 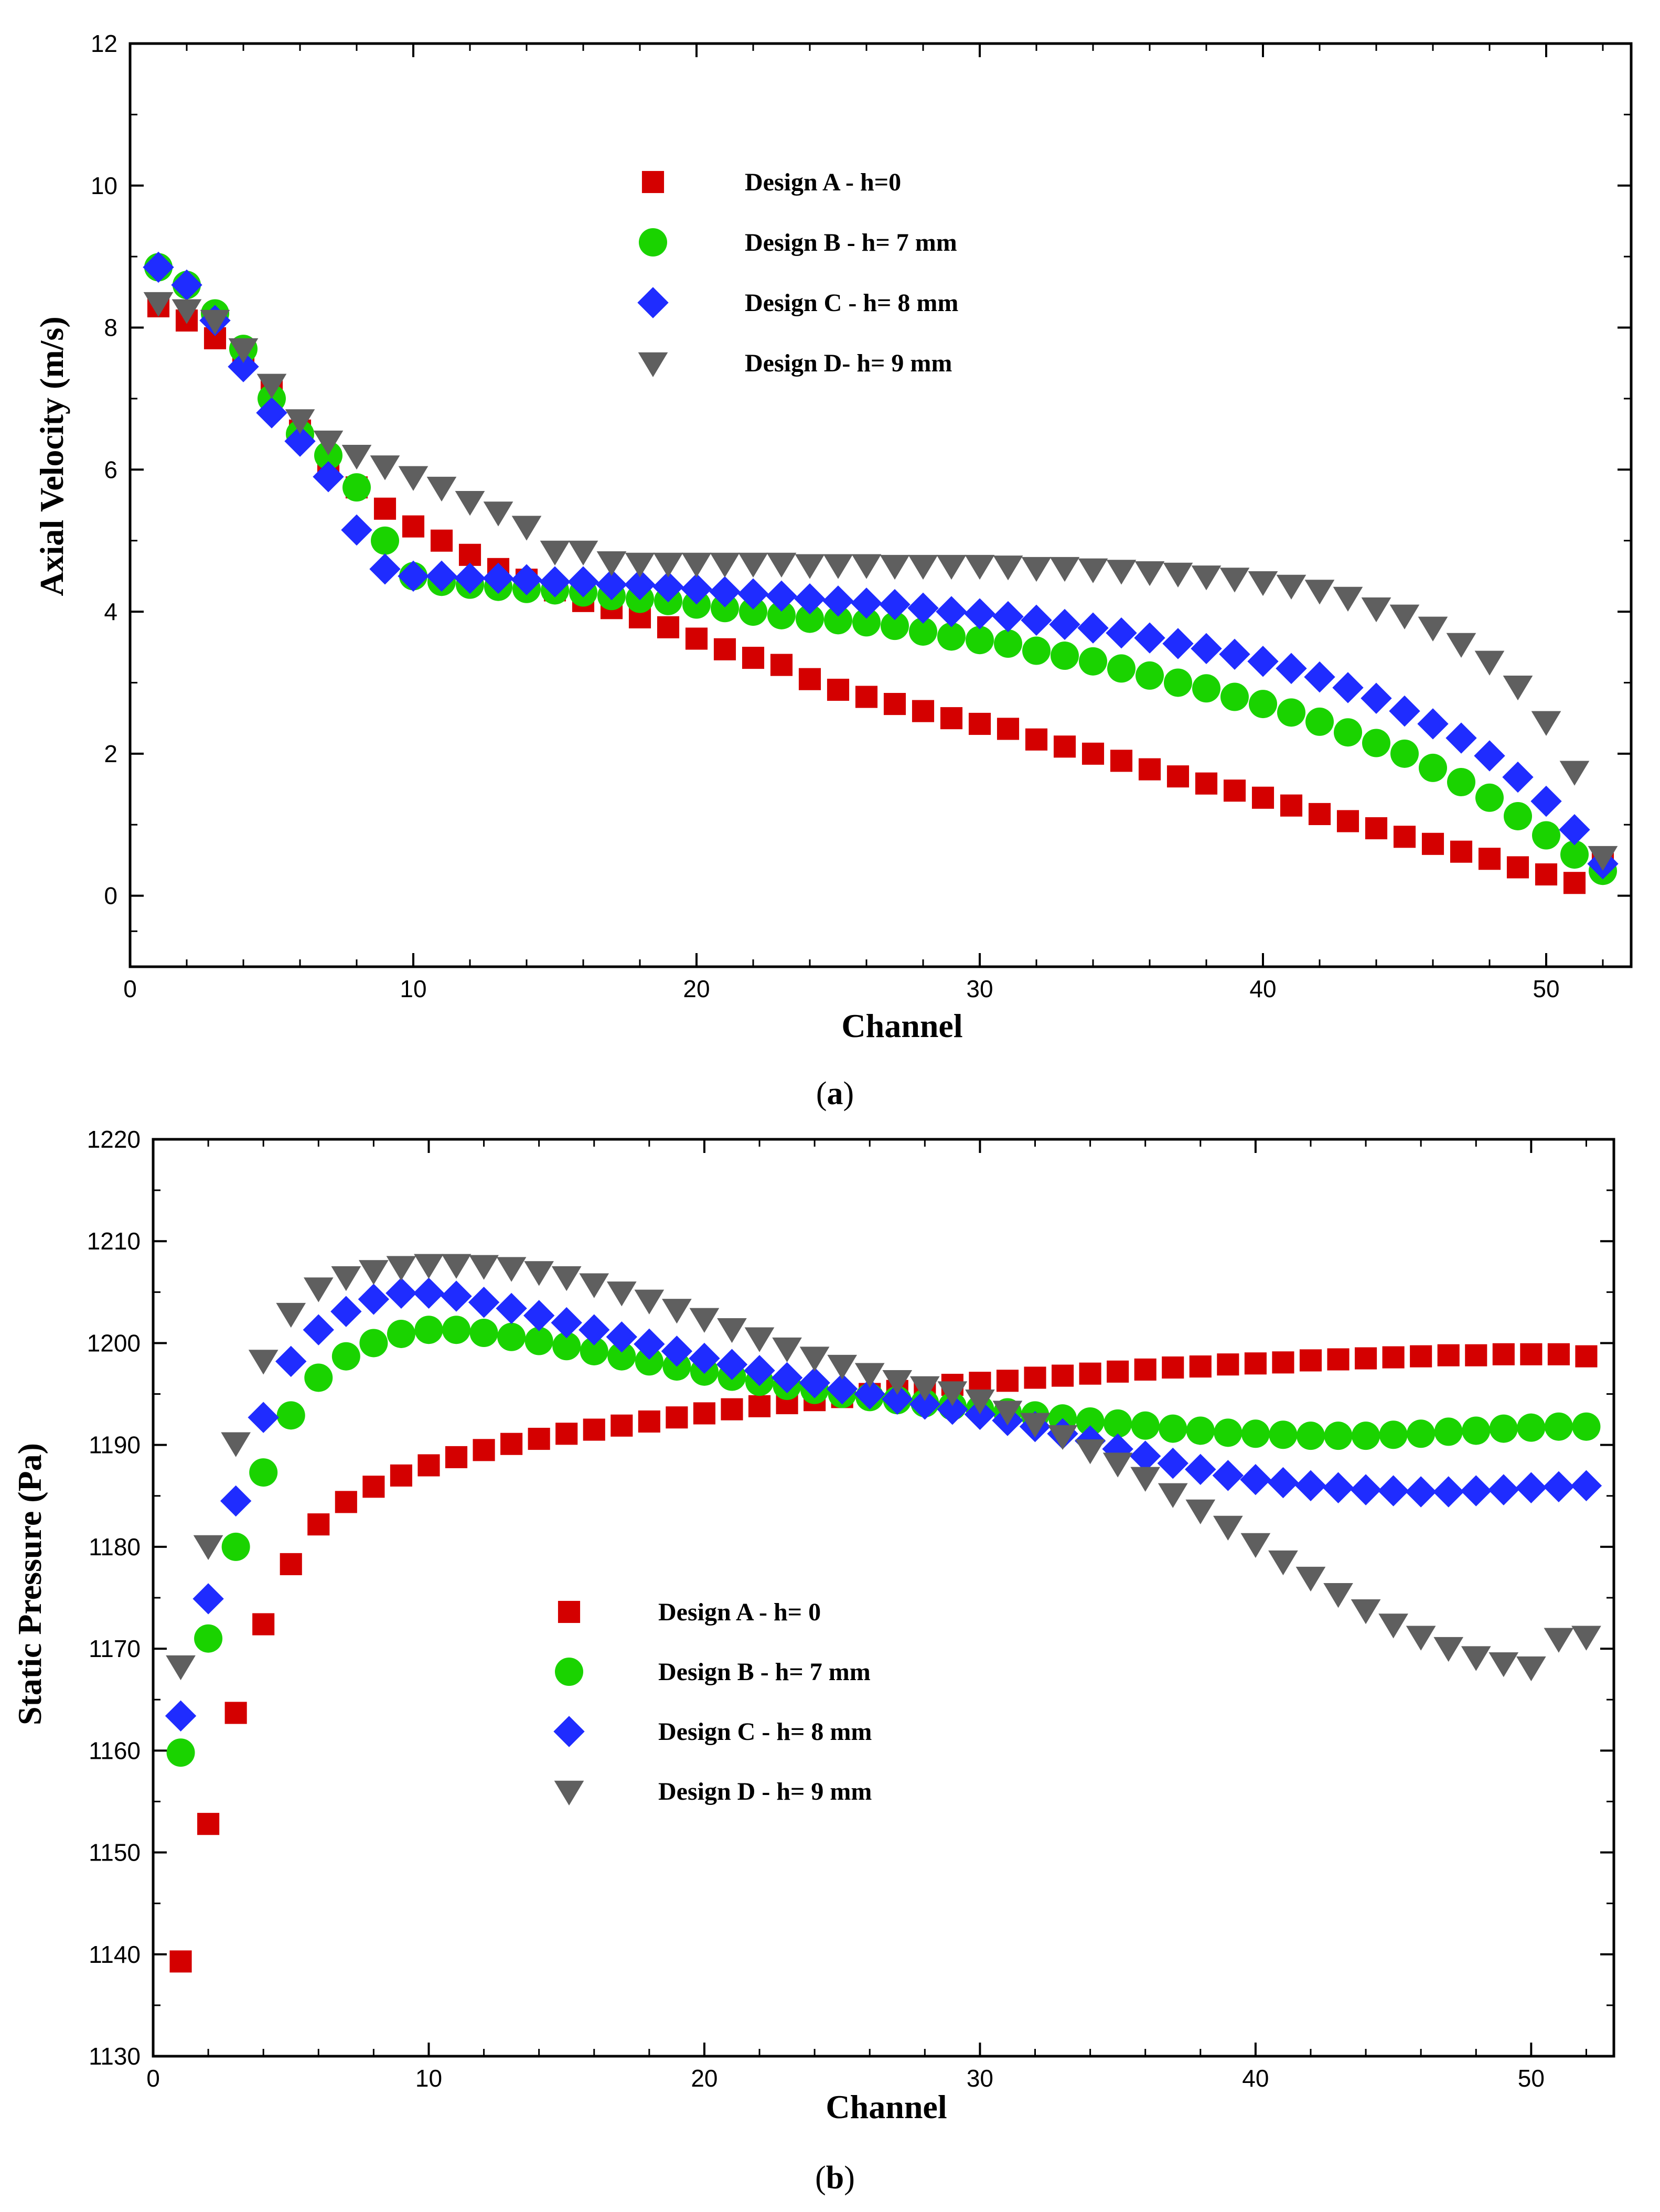 What do you see at coordinates (739, 1612) in the screenshot?
I see `legend-label: Design A - h= 0` at bounding box center [739, 1612].